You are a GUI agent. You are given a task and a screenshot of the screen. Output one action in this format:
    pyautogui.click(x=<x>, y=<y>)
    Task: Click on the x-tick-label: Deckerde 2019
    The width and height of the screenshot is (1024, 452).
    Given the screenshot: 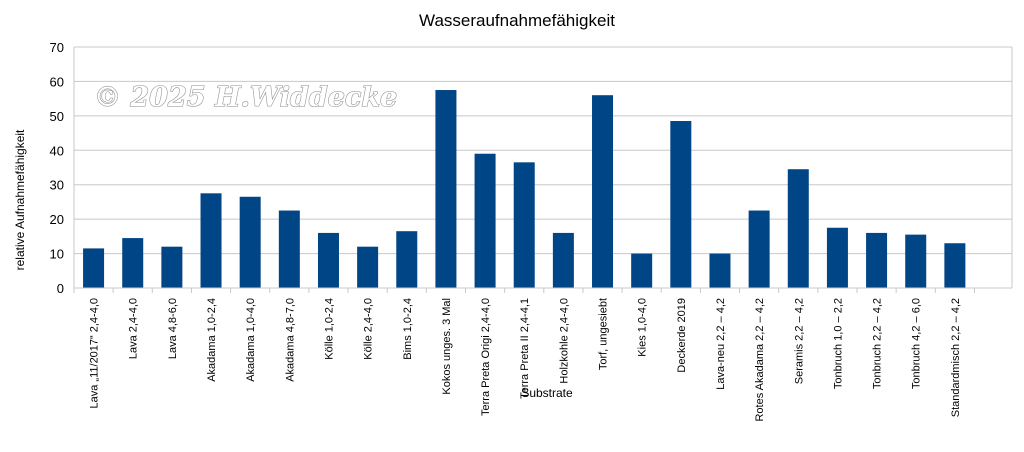 What is the action you would take?
    pyautogui.click(x=682, y=335)
    